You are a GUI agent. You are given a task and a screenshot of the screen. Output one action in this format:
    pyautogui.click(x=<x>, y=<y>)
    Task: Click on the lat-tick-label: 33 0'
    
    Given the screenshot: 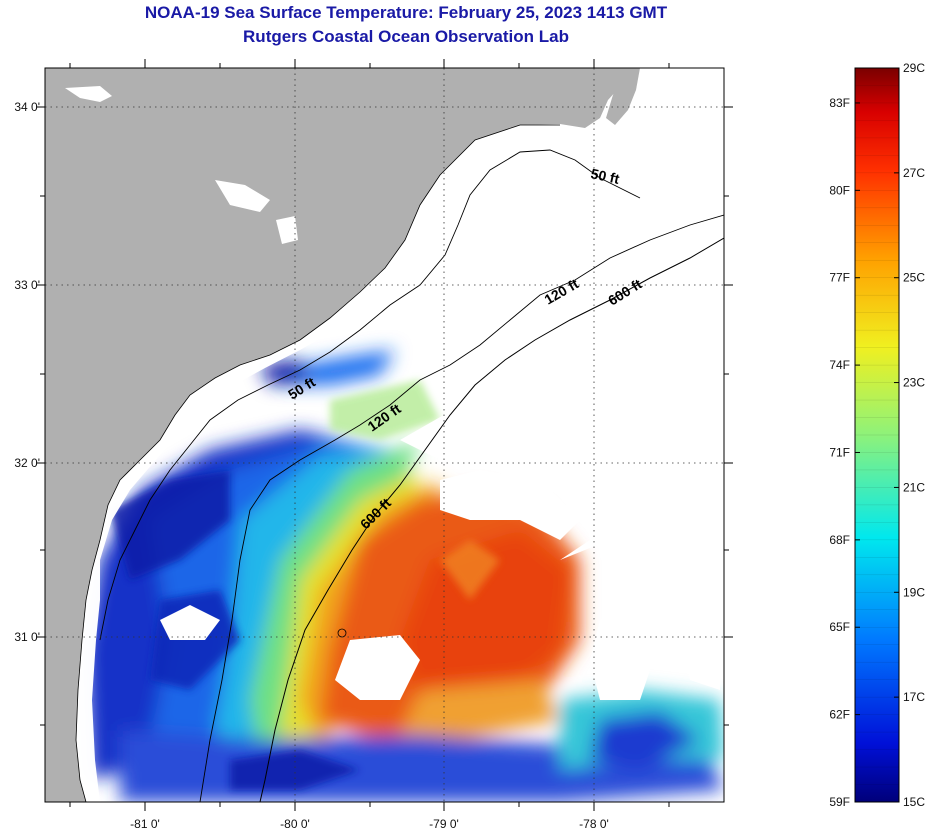 What is the action you would take?
    pyautogui.click(x=27, y=285)
    